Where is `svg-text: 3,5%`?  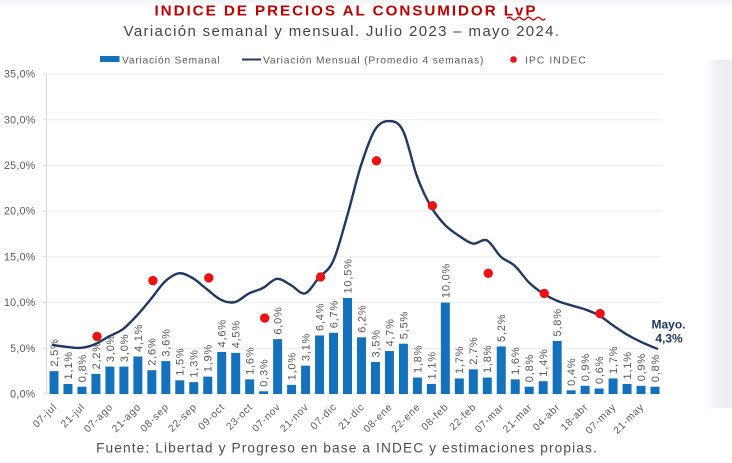 svg-text: 3,5% is located at coordinates (376, 343).